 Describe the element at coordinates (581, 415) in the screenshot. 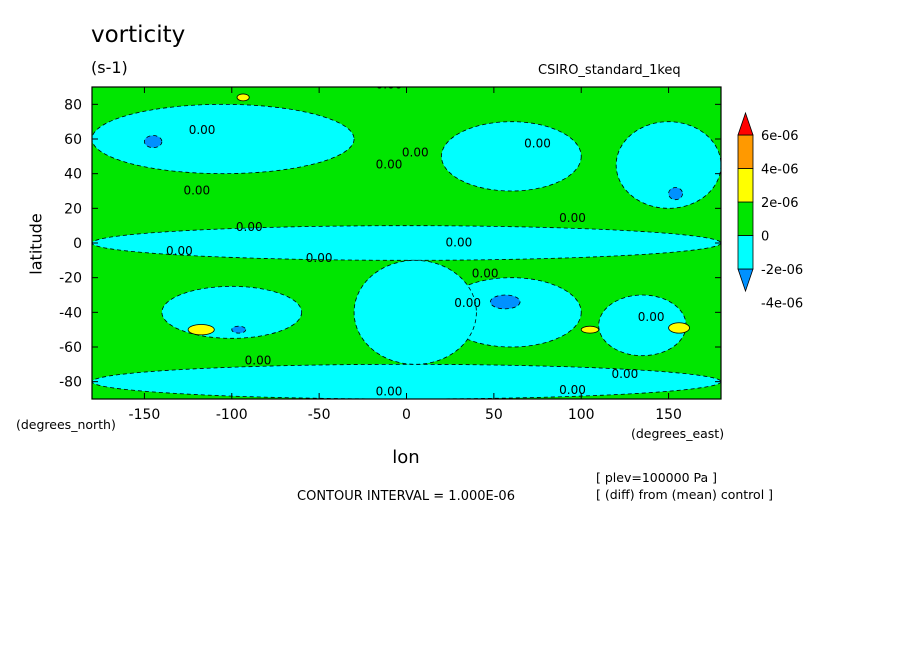

I see `x-tick-label: 100` at that location.